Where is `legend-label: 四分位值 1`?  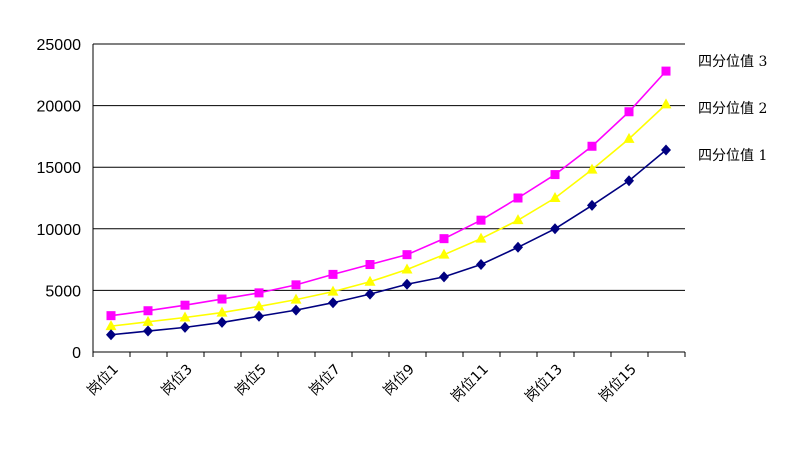 legend-label: 四分位值 1 is located at coordinates (732, 156).